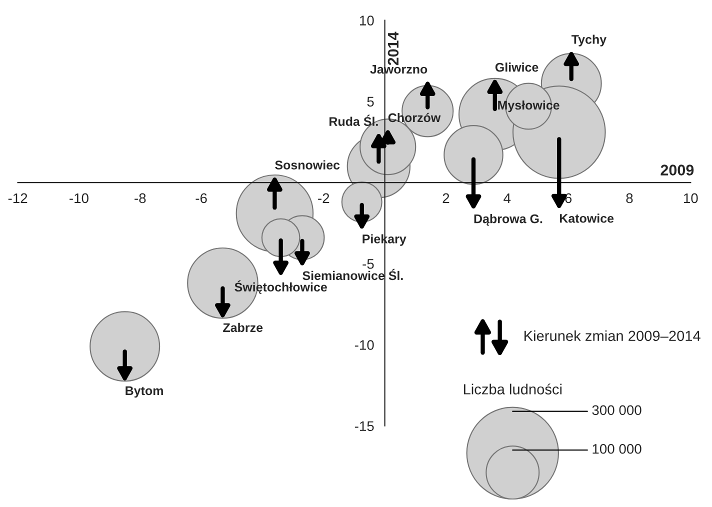 The width and height of the screenshot is (712, 507). What do you see at coordinates (617, 410) in the screenshot?
I see `legend-label: 300 000` at bounding box center [617, 410].